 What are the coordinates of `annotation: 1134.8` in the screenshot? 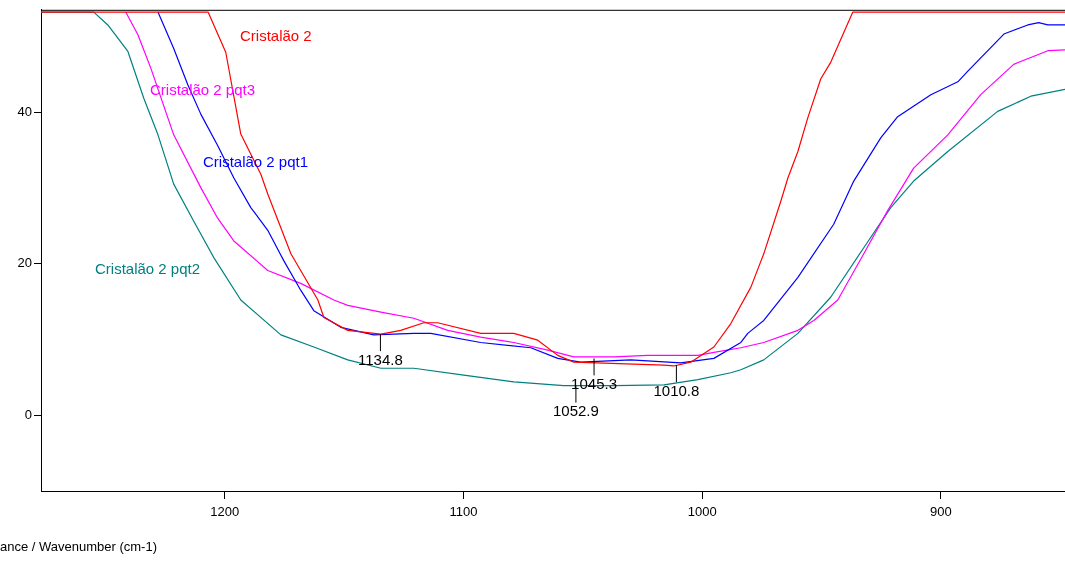 It's located at (380, 359).